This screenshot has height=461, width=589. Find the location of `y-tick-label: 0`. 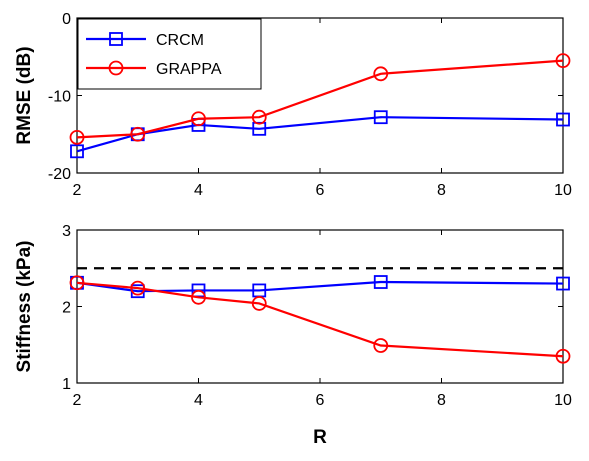

y-tick-label: 0 is located at coordinates (66, 19).